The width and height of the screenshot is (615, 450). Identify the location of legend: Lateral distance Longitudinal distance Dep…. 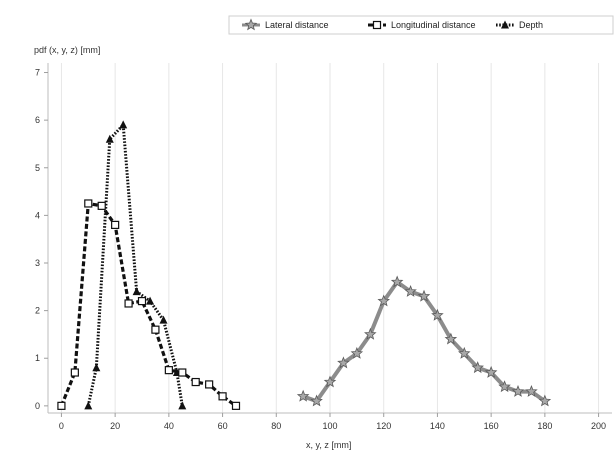
(421, 25).